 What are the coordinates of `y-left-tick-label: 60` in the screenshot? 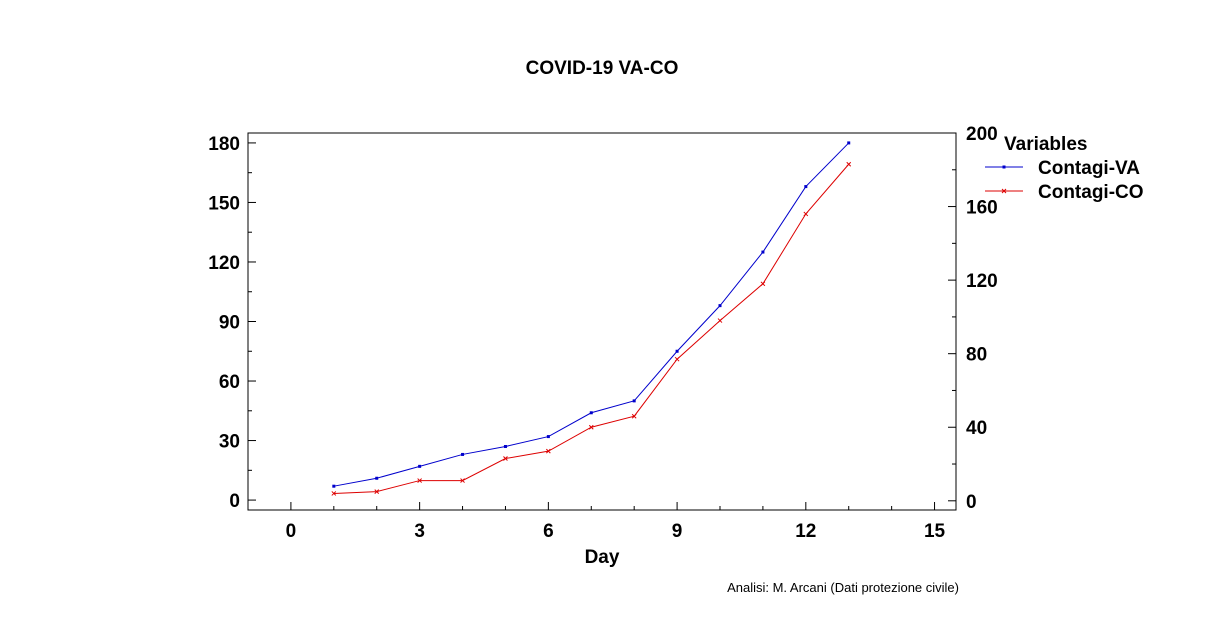 It's located at (229, 382).